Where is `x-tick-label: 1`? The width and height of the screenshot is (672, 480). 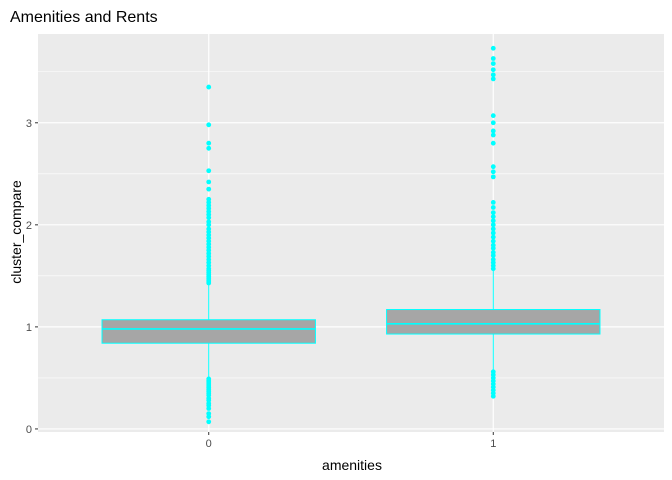
x-tick-label: 1 is located at coordinates (493, 444).